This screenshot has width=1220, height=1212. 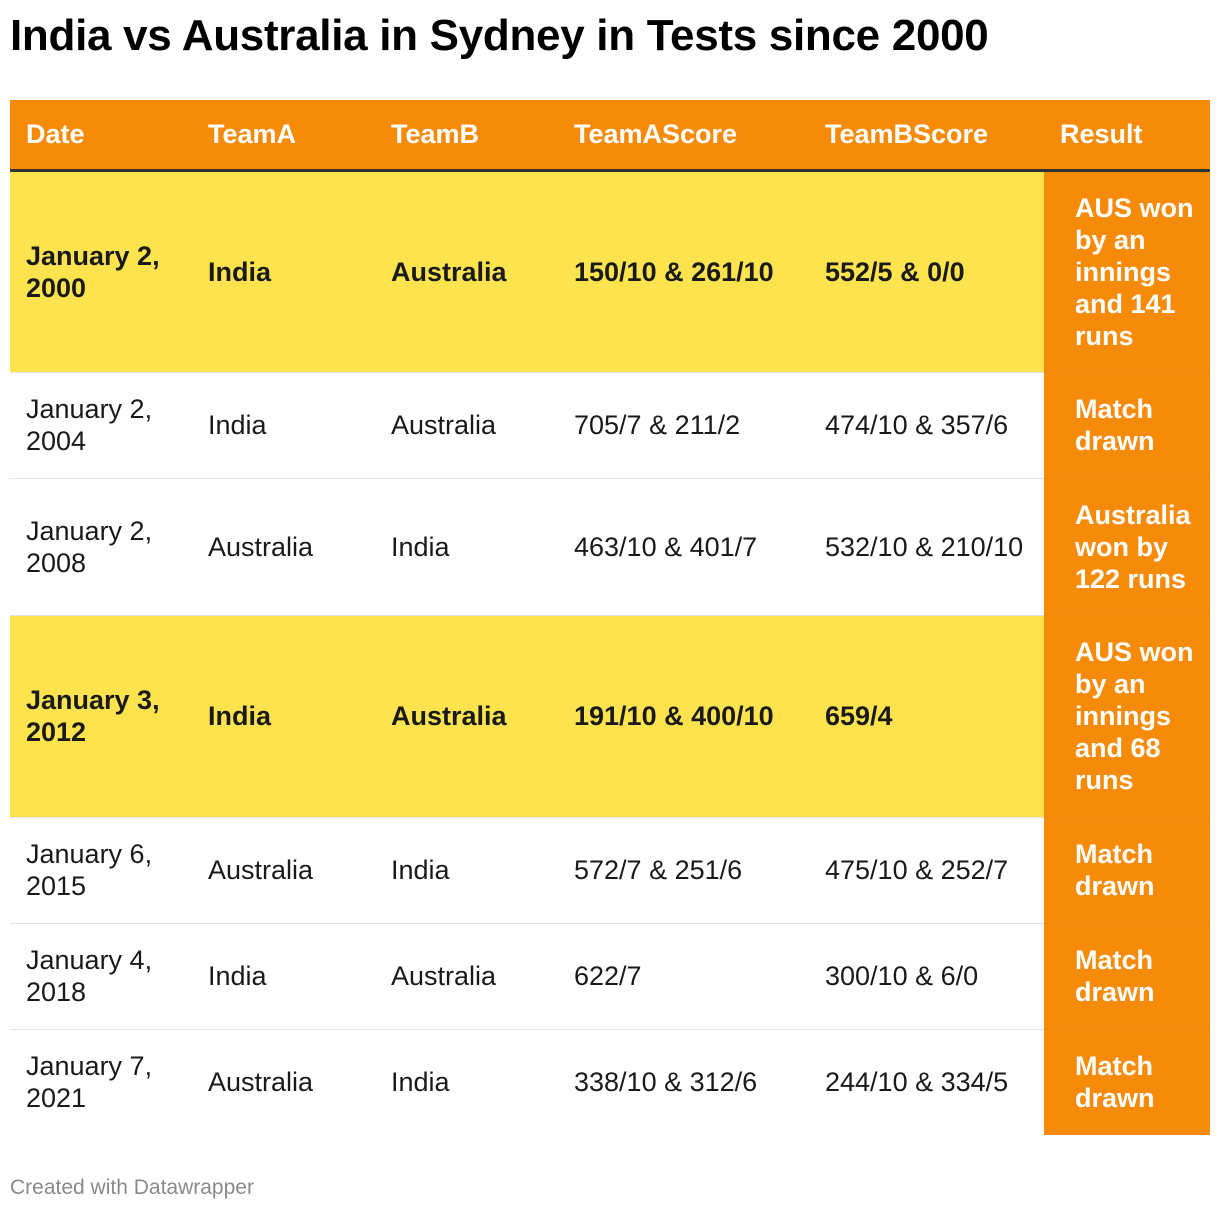 What do you see at coordinates (1127, 136) in the screenshot?
I see `column-header-result: Result` at bounding box center [1127, 136].